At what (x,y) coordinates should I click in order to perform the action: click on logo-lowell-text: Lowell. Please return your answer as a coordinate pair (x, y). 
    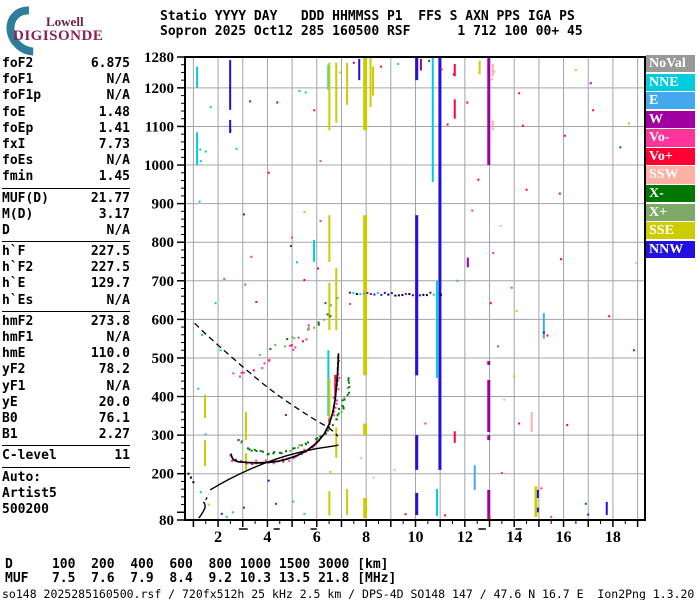
    Looking at the image, I should click on (65, 21).